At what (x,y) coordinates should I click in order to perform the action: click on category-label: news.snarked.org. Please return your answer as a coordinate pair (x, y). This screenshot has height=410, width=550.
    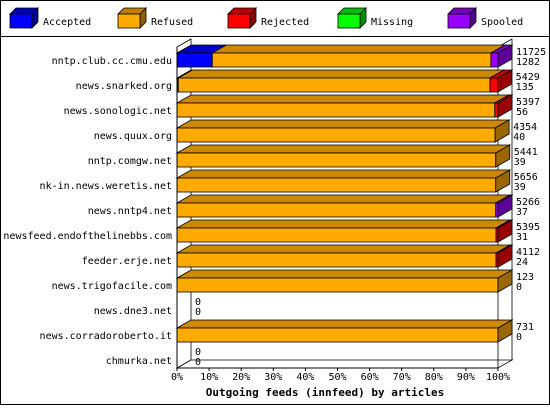
    Looking at the image, I should click on (124, 86).